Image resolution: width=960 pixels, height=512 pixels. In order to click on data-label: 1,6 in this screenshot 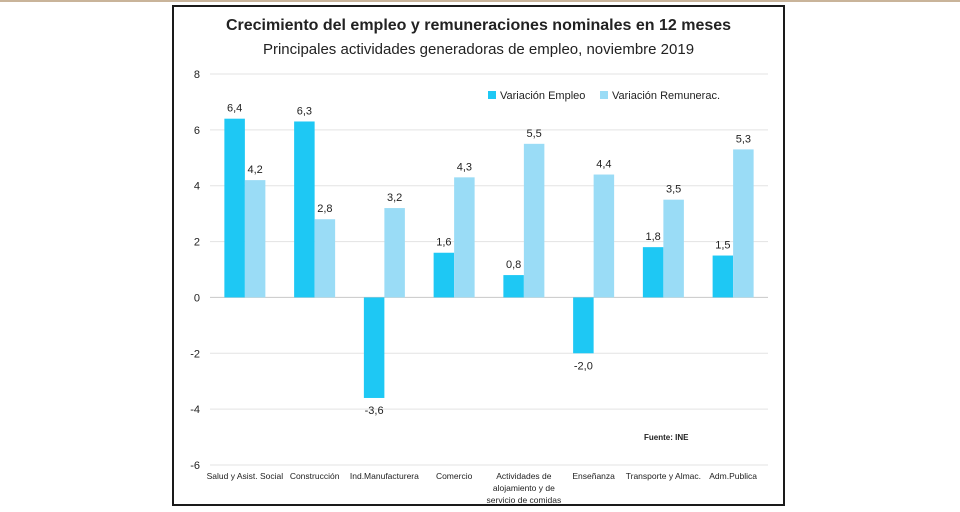, I will do `click(443, 243)`.